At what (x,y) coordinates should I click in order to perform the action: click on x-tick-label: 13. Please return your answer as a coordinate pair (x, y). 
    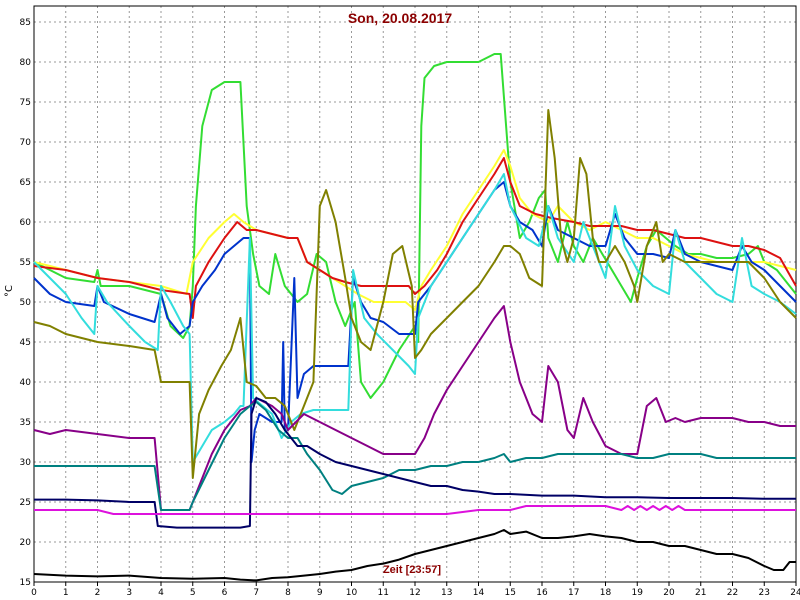
    Looking at the image, I should click on (446, 593).